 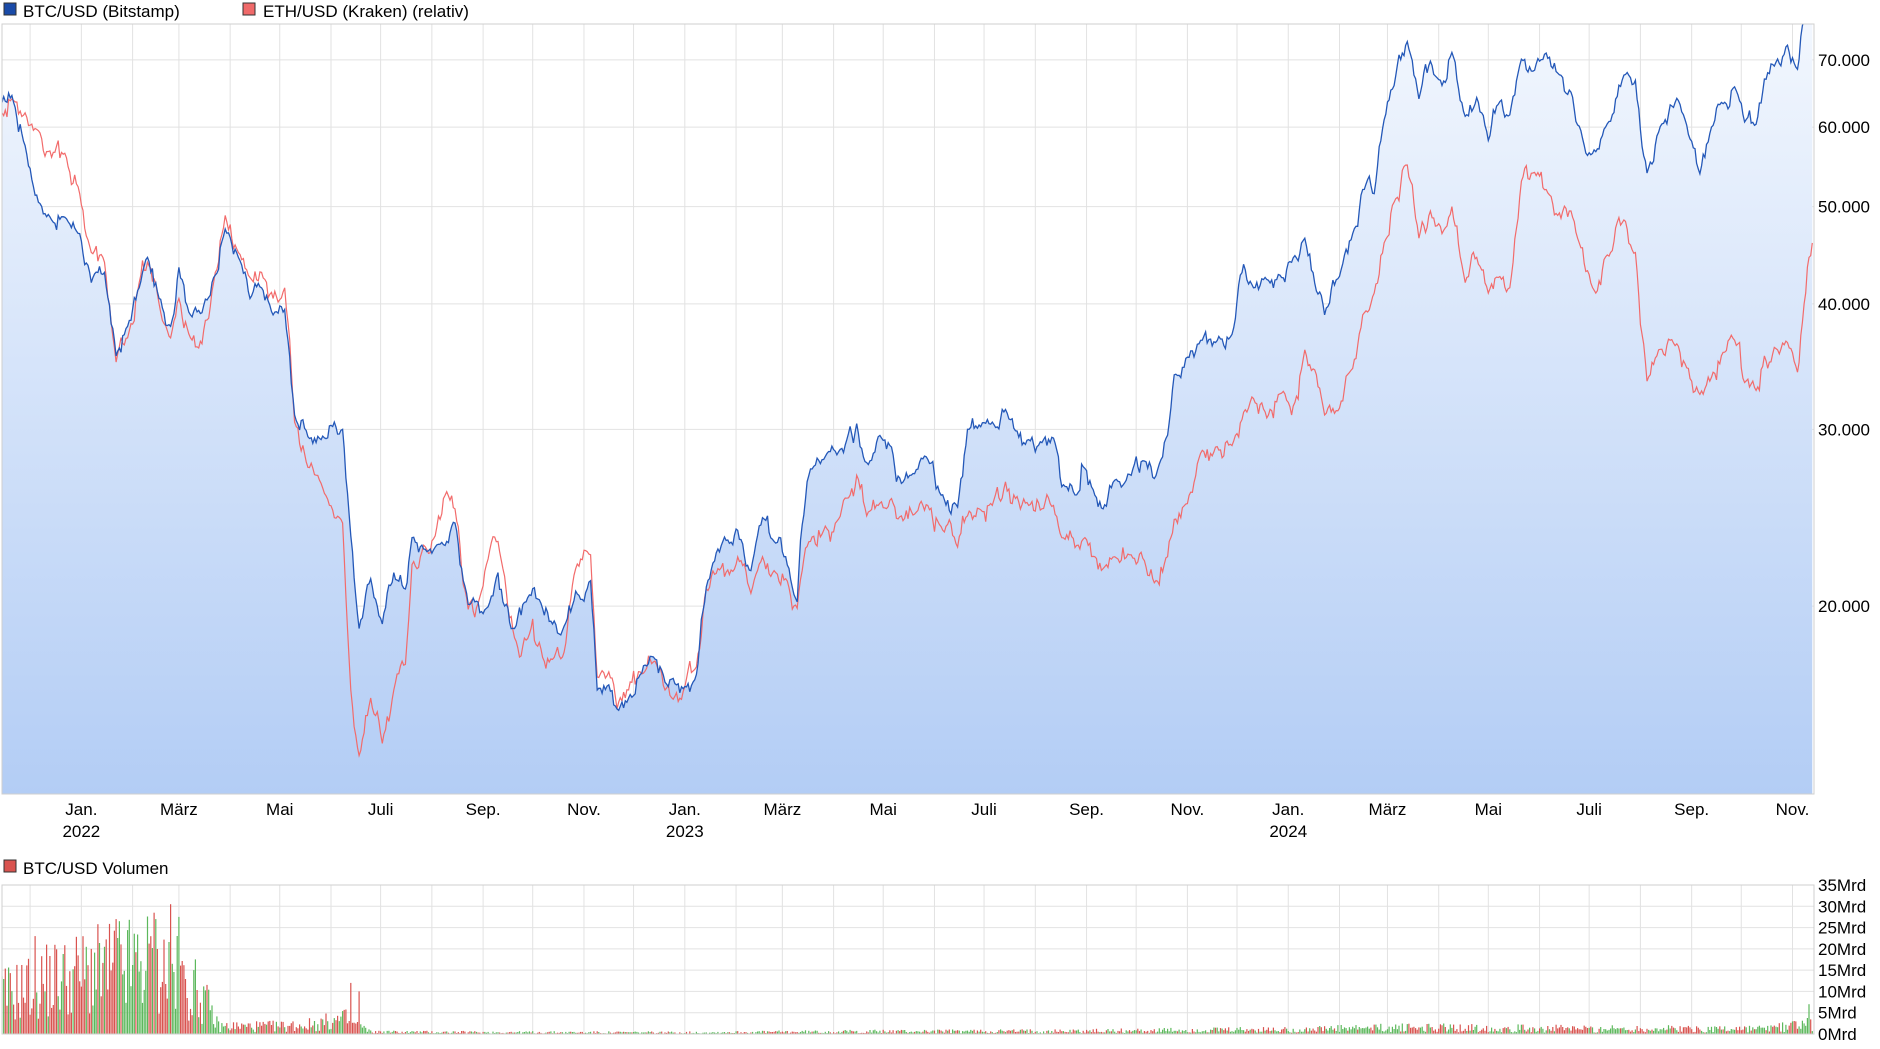 I want to click on x-tick-label: Mai, so click(x=882, y=809).